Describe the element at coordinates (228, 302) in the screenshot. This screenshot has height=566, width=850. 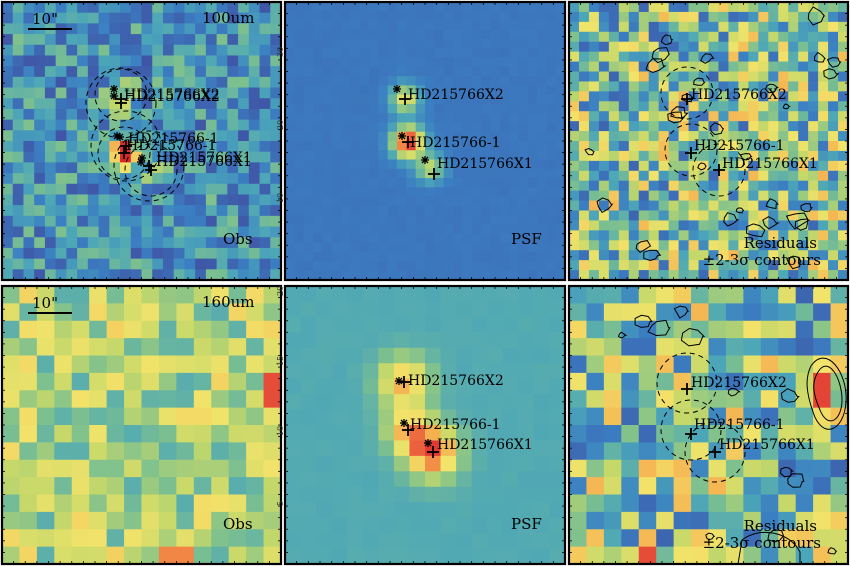
I see `band-label: 160um` at that location.